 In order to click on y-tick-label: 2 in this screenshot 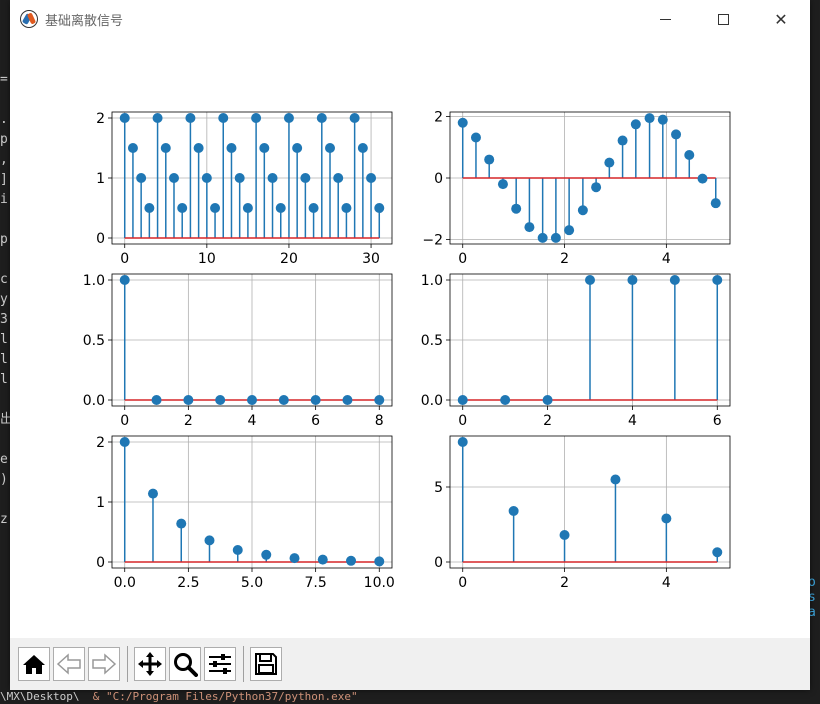, I will do `click(438, 118)`.